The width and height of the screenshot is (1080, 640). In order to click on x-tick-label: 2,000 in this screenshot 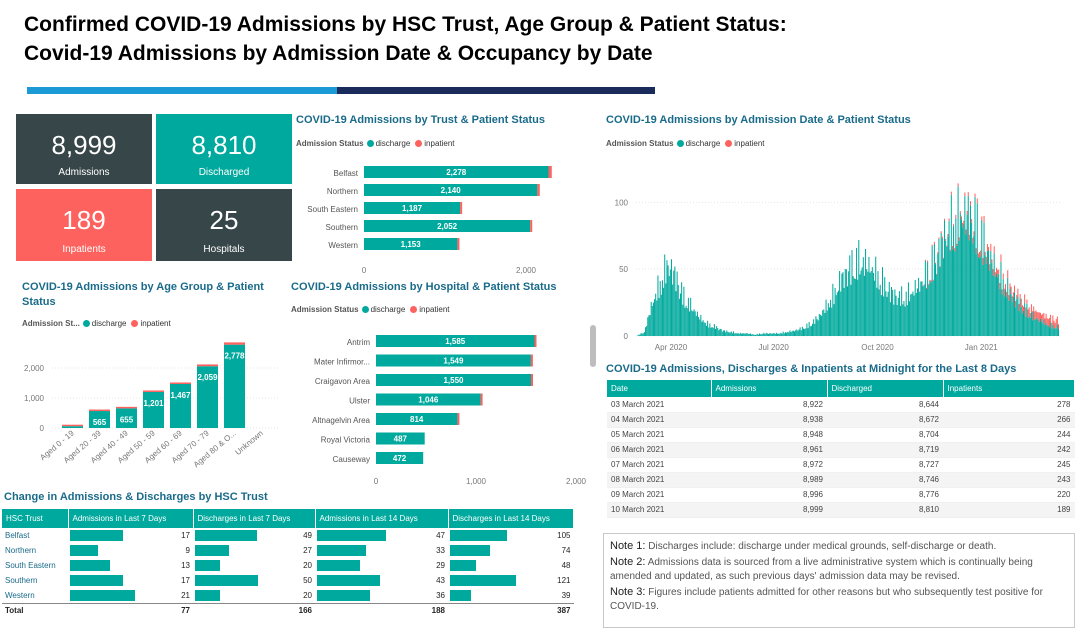, I will do `click(576, 481)`.